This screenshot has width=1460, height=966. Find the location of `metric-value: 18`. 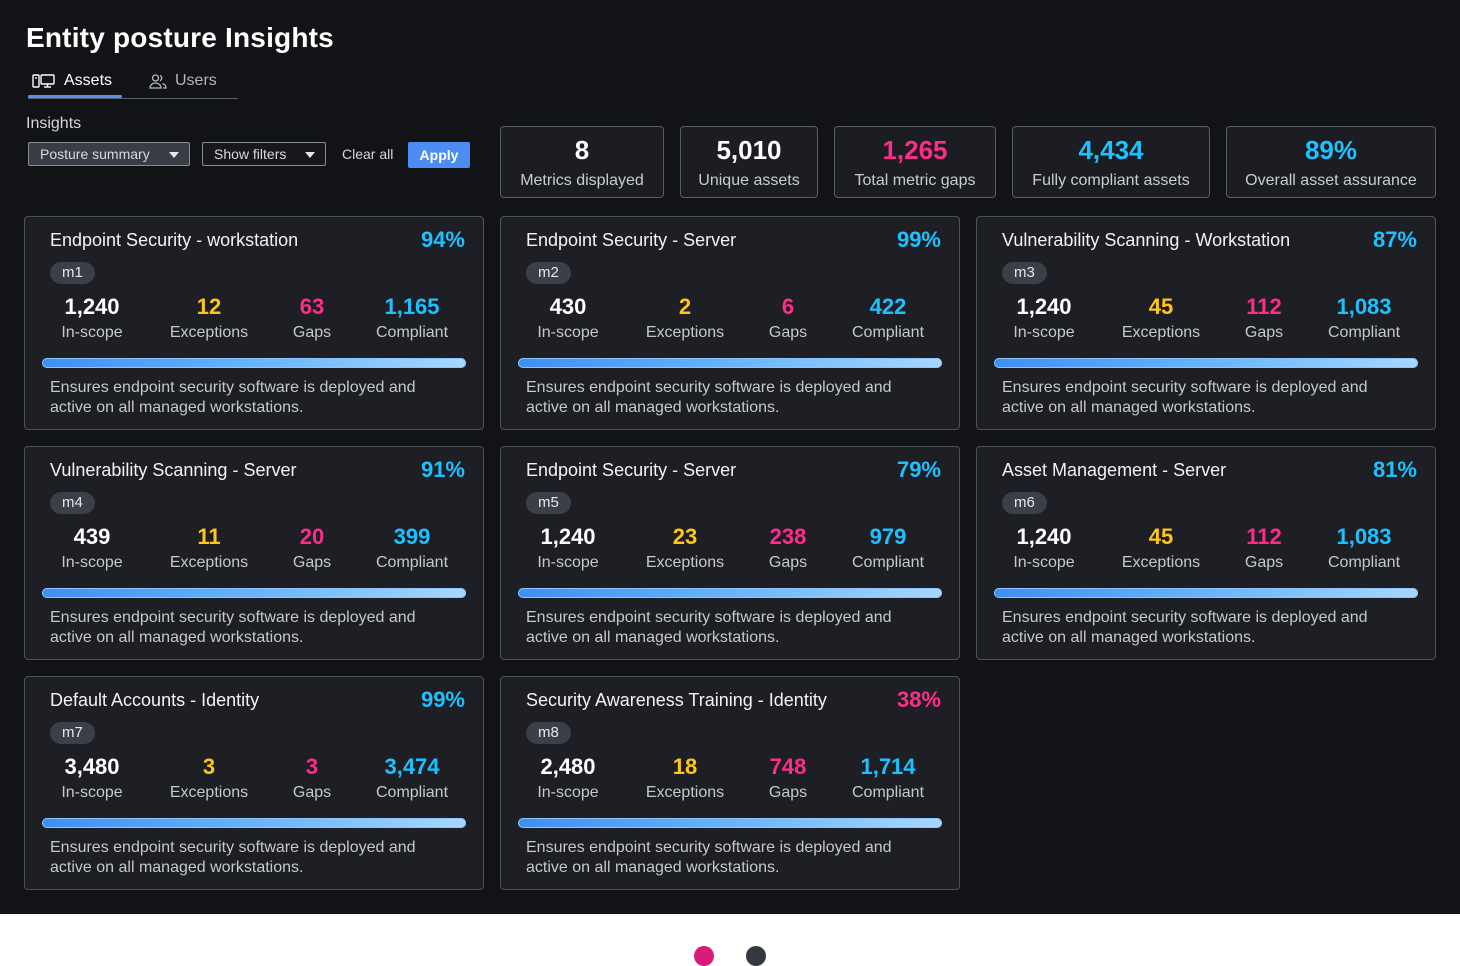

metric-value: 18 is located at coordinates (685, 766).